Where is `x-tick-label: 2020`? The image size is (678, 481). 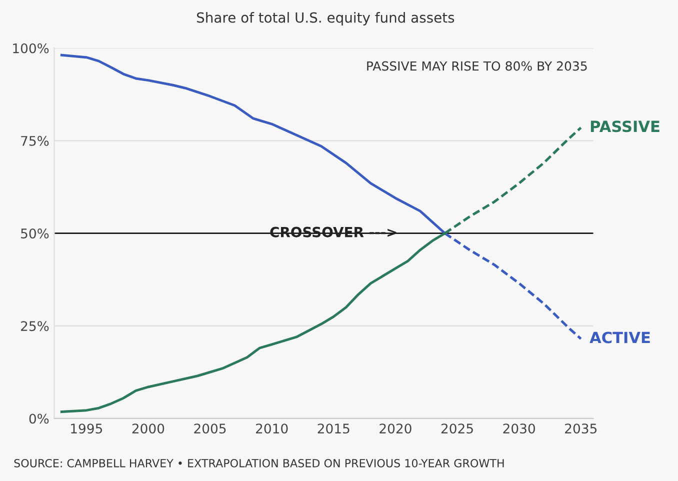 x-tick-label: 2020 is located at coordinates (396, 429).